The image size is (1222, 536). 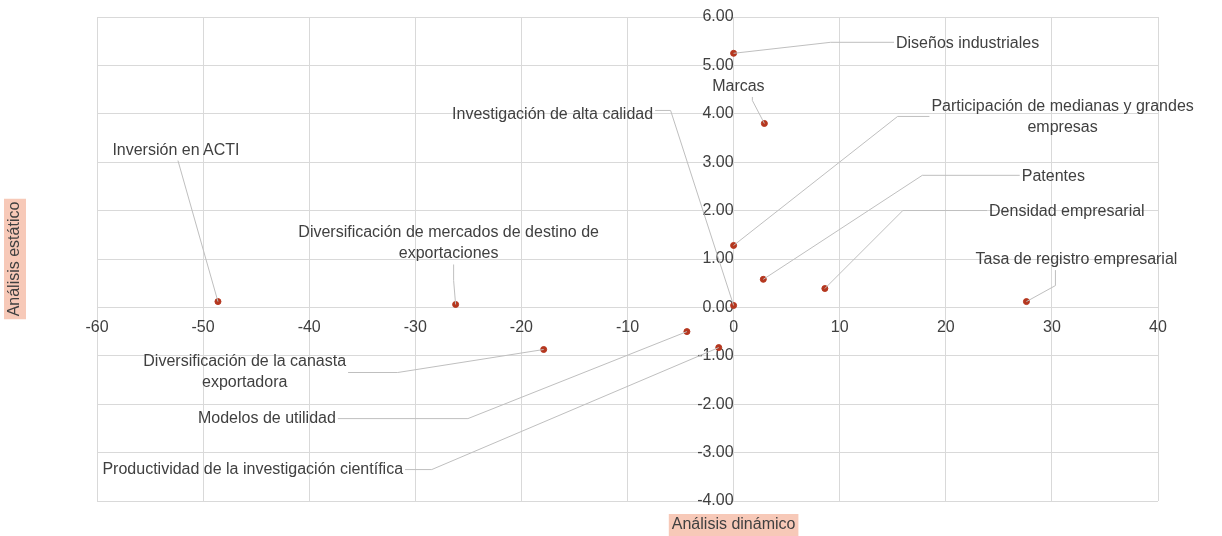 What do you see at coordinates (718, 306) in the screenshot?
I see `y-tick-label: 0.00` at bounding box center [718, 306].